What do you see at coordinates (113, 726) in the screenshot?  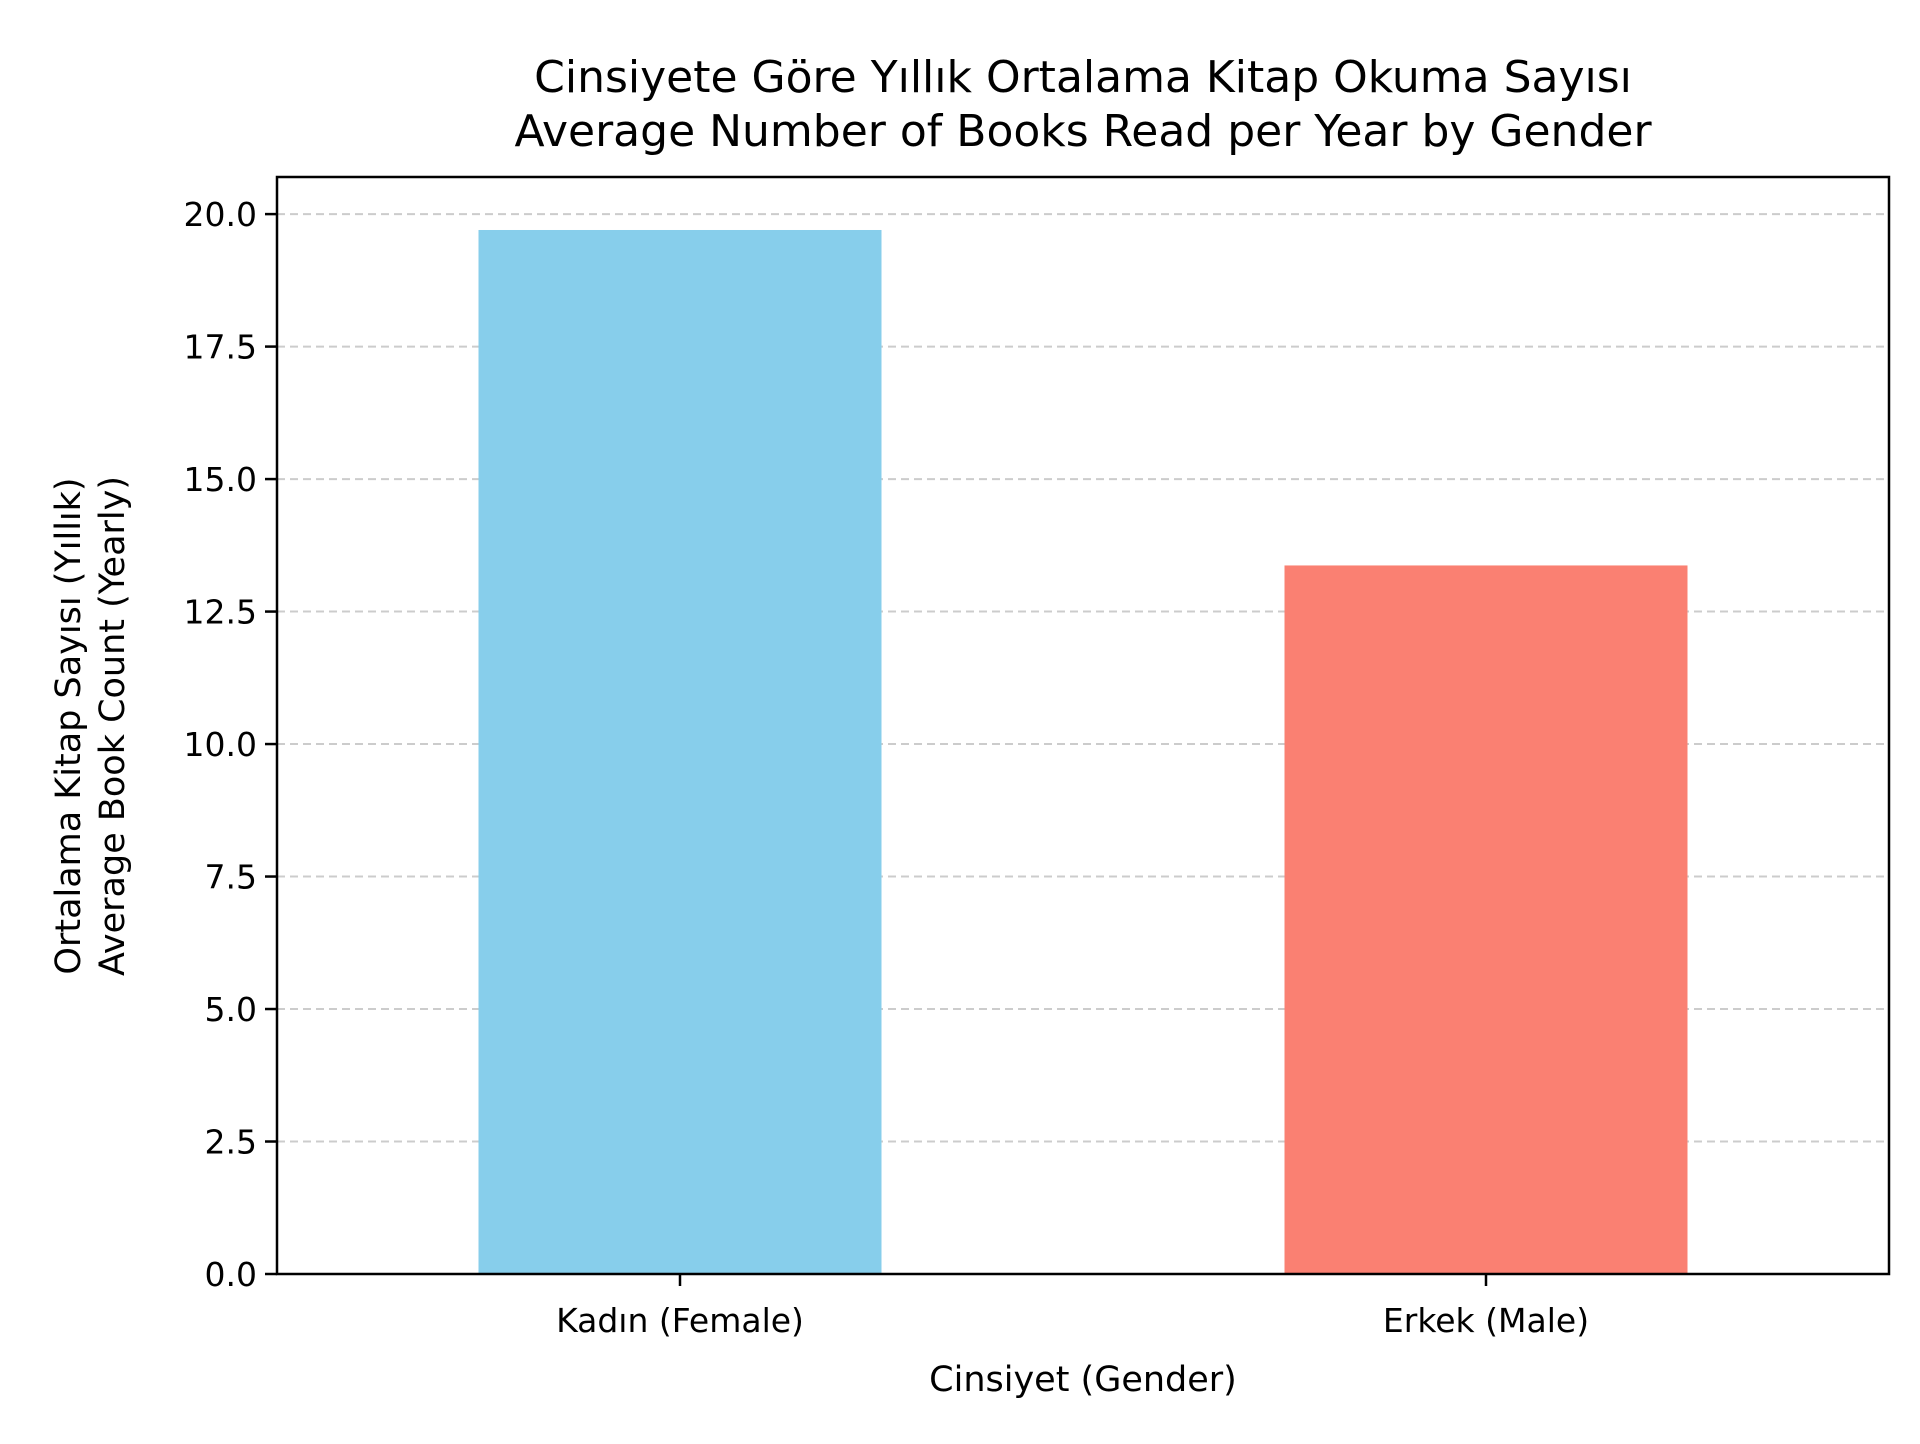 I see `y-axis-label-line-2: Average Book Count (Yearly)` at bounding box center [113, 726].